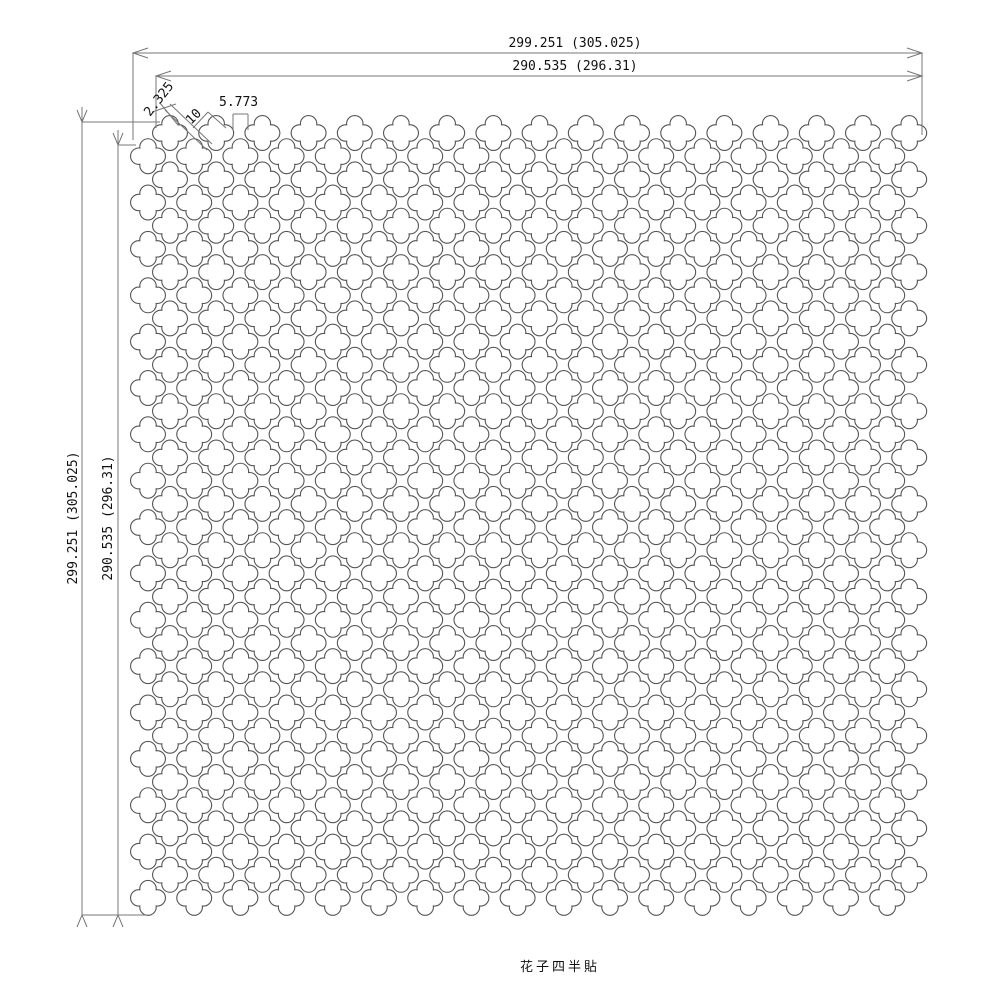  I want to click on overall-width-dimension: 299.251 (305.025), so click(527, 88).